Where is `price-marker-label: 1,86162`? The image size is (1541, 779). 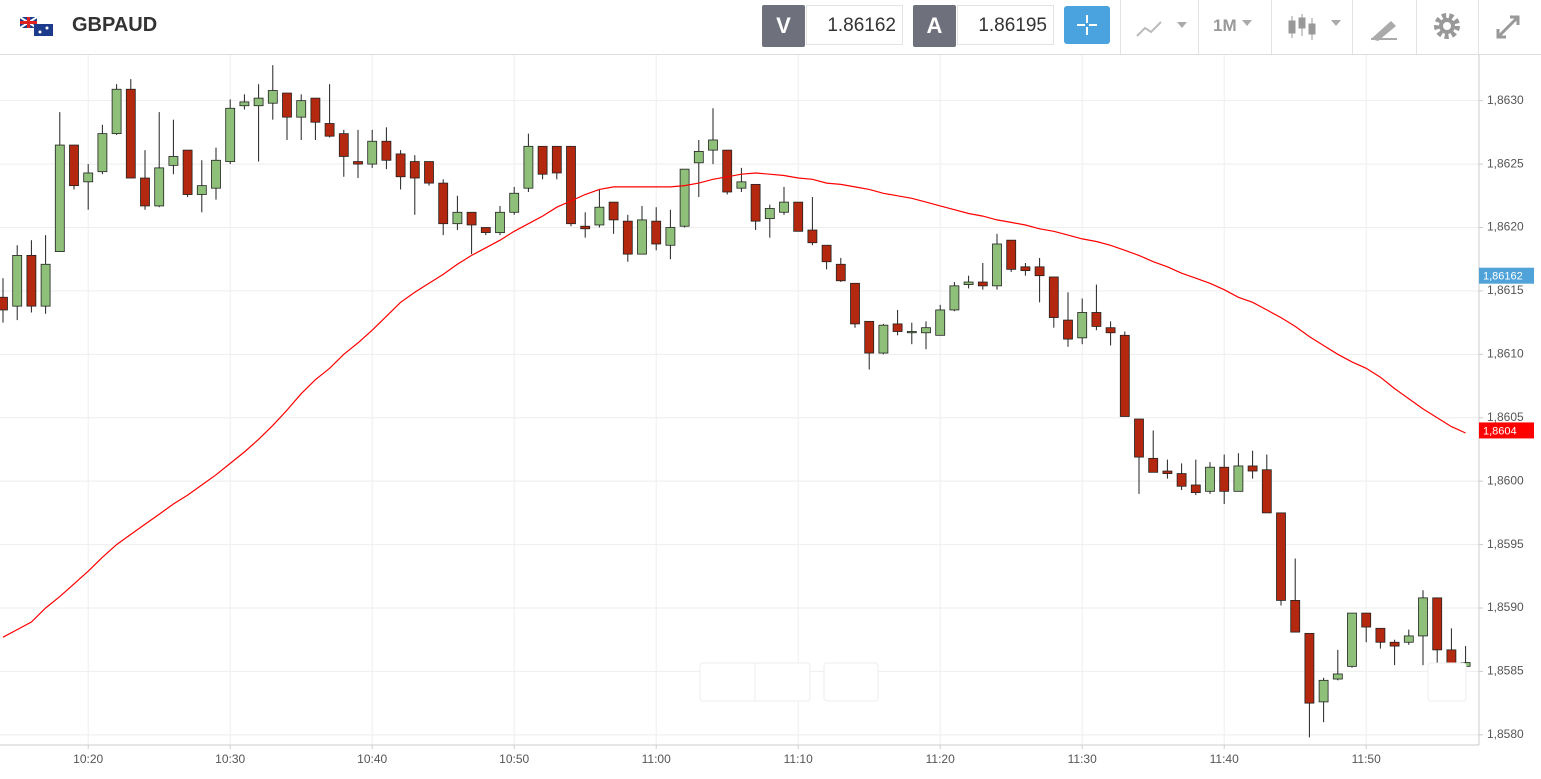
price-marker-label: 1,86162 is located at coordinates (1503, 277).